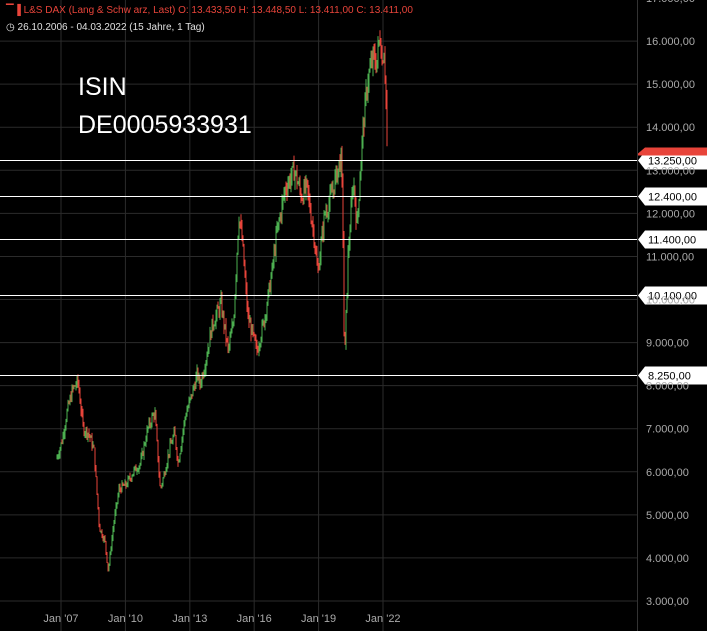  Describe the element at coordinates (667, 473) in the screenshot. I see `y-tick-label: 6.000,00` at that location.